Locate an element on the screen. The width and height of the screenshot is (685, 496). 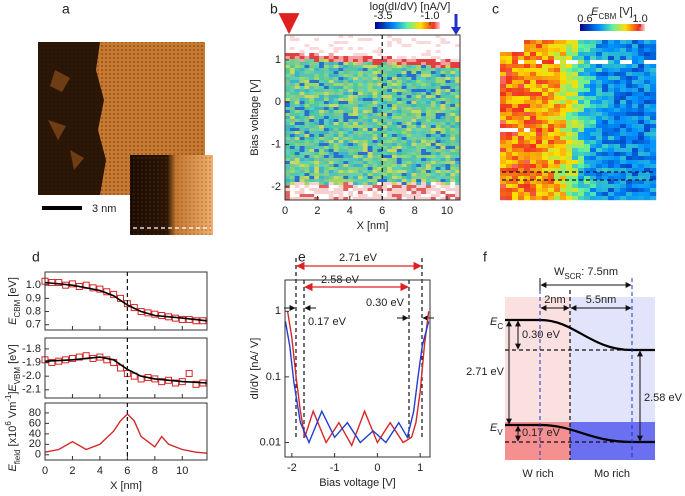
offset-label: 0.30 eV is located at coordinates (541, 335).